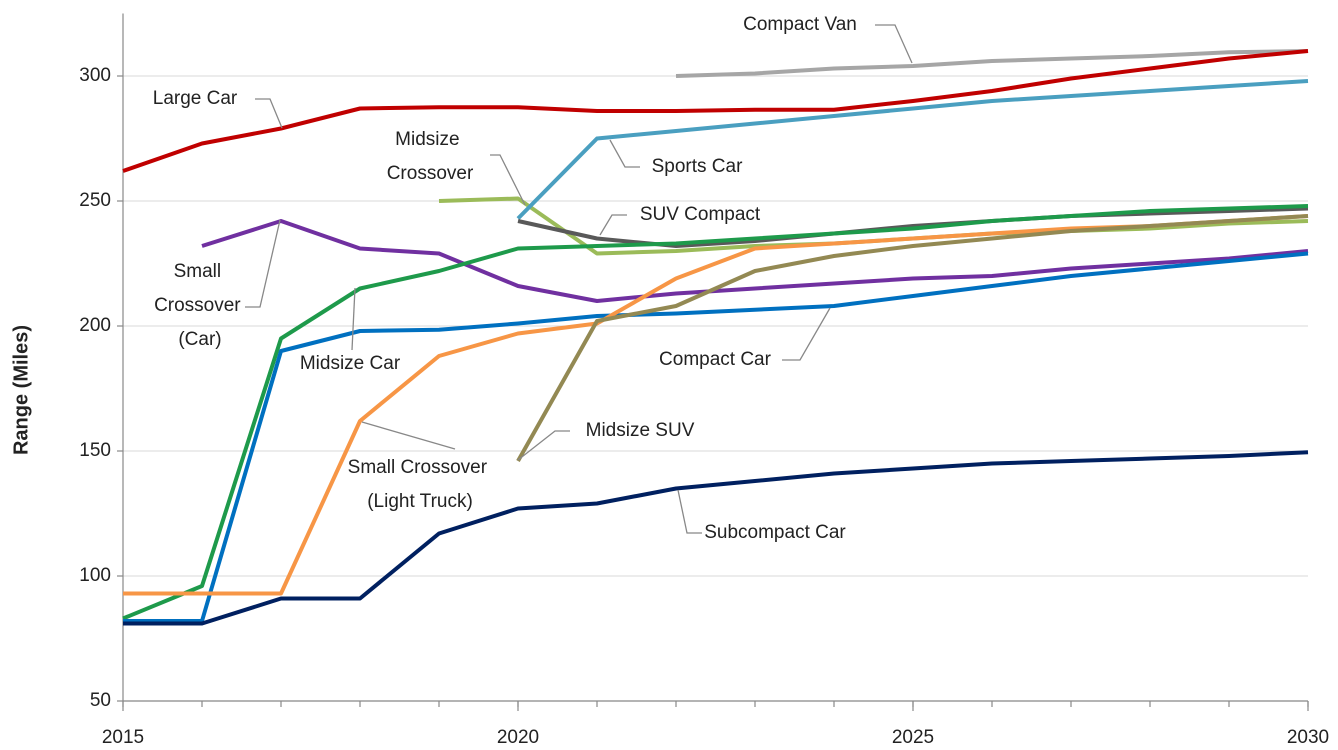  Describe the element at coordinates (95, 450) in the screenshot. I see `y-tick-label: 150` at that location.